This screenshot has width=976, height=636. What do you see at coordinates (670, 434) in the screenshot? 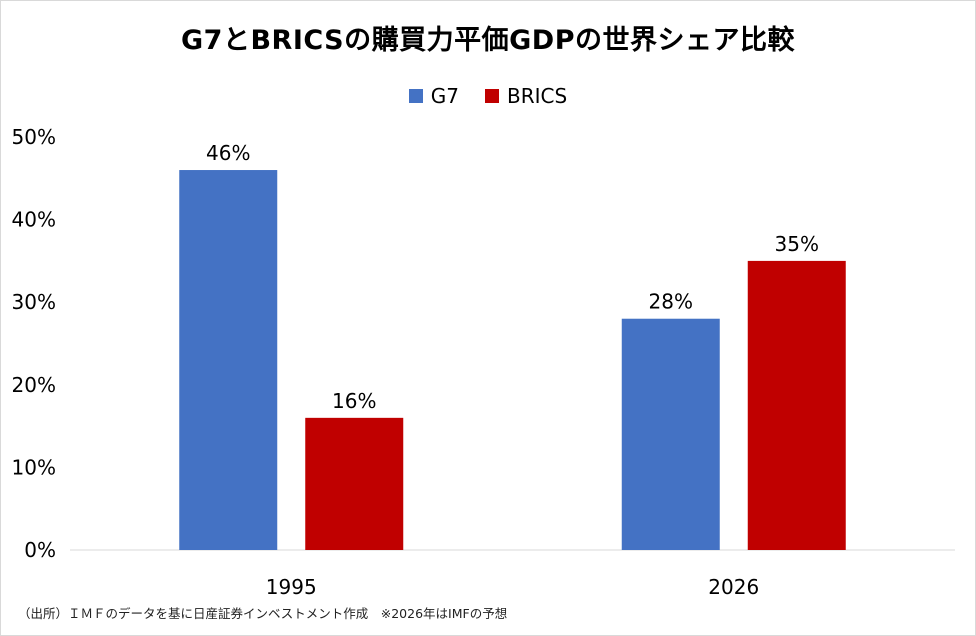
I see `bar-g7-2026` at bounding box center [670, 434].